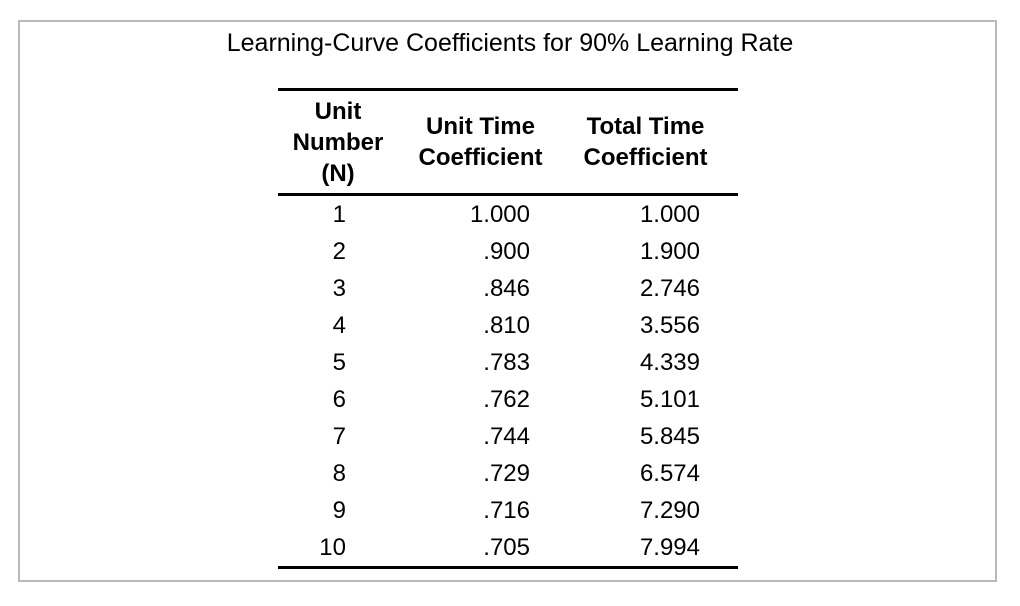 The height and width of the screenshot is (606, 1020). What do you see at coordinates (669, 214) in the screenshot?
I see `cell-total-time-coefficient: 1.000` at bounding box center [669, 214].